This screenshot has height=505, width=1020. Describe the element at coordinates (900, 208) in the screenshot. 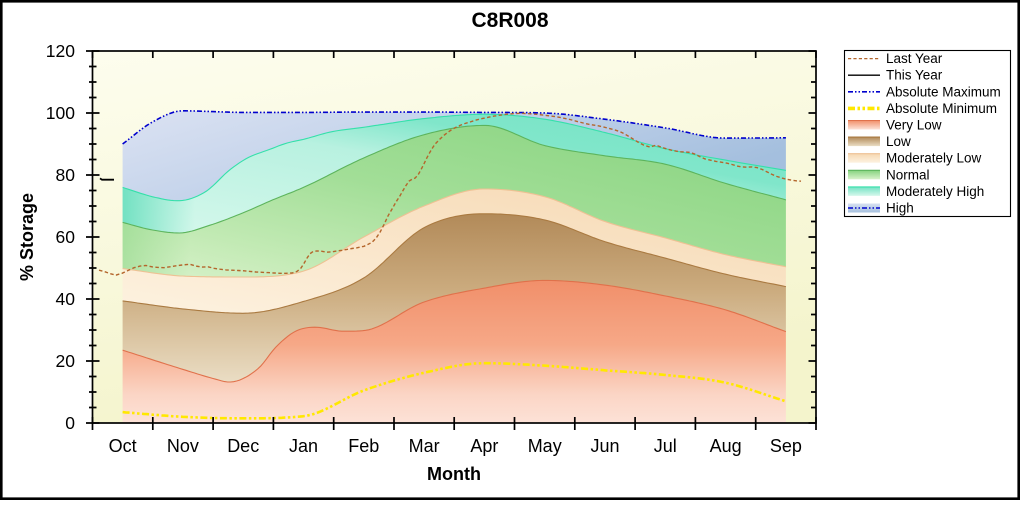

I see `svg-text: High` at that location.